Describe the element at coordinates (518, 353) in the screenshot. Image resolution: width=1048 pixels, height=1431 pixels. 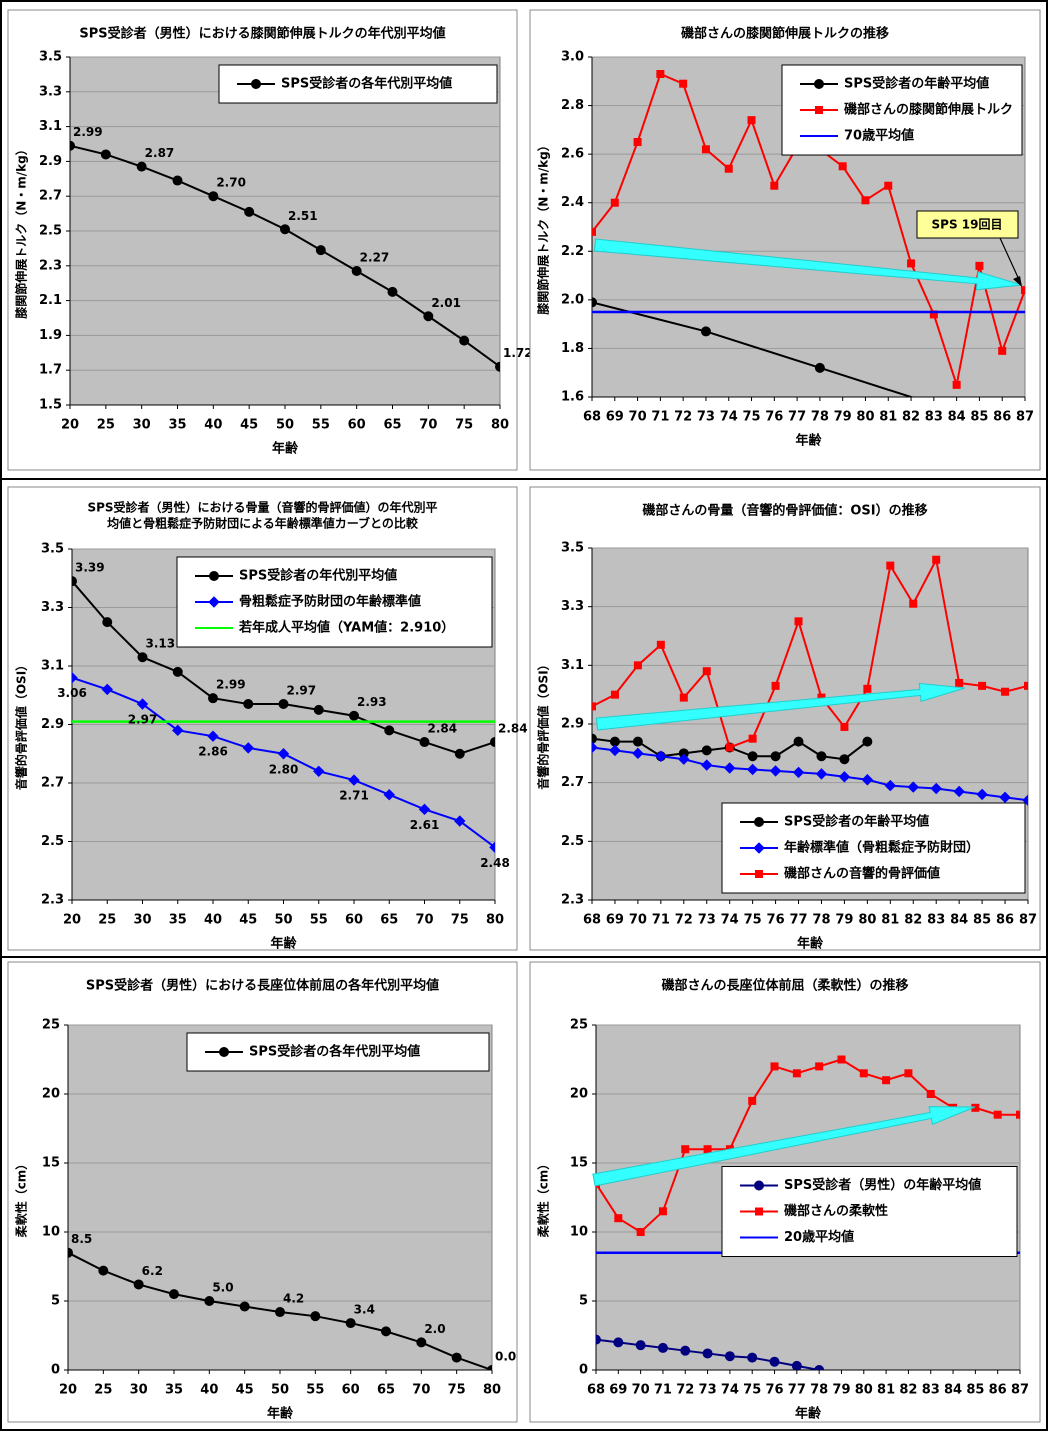
I see `data-label: 1.72` at that location.